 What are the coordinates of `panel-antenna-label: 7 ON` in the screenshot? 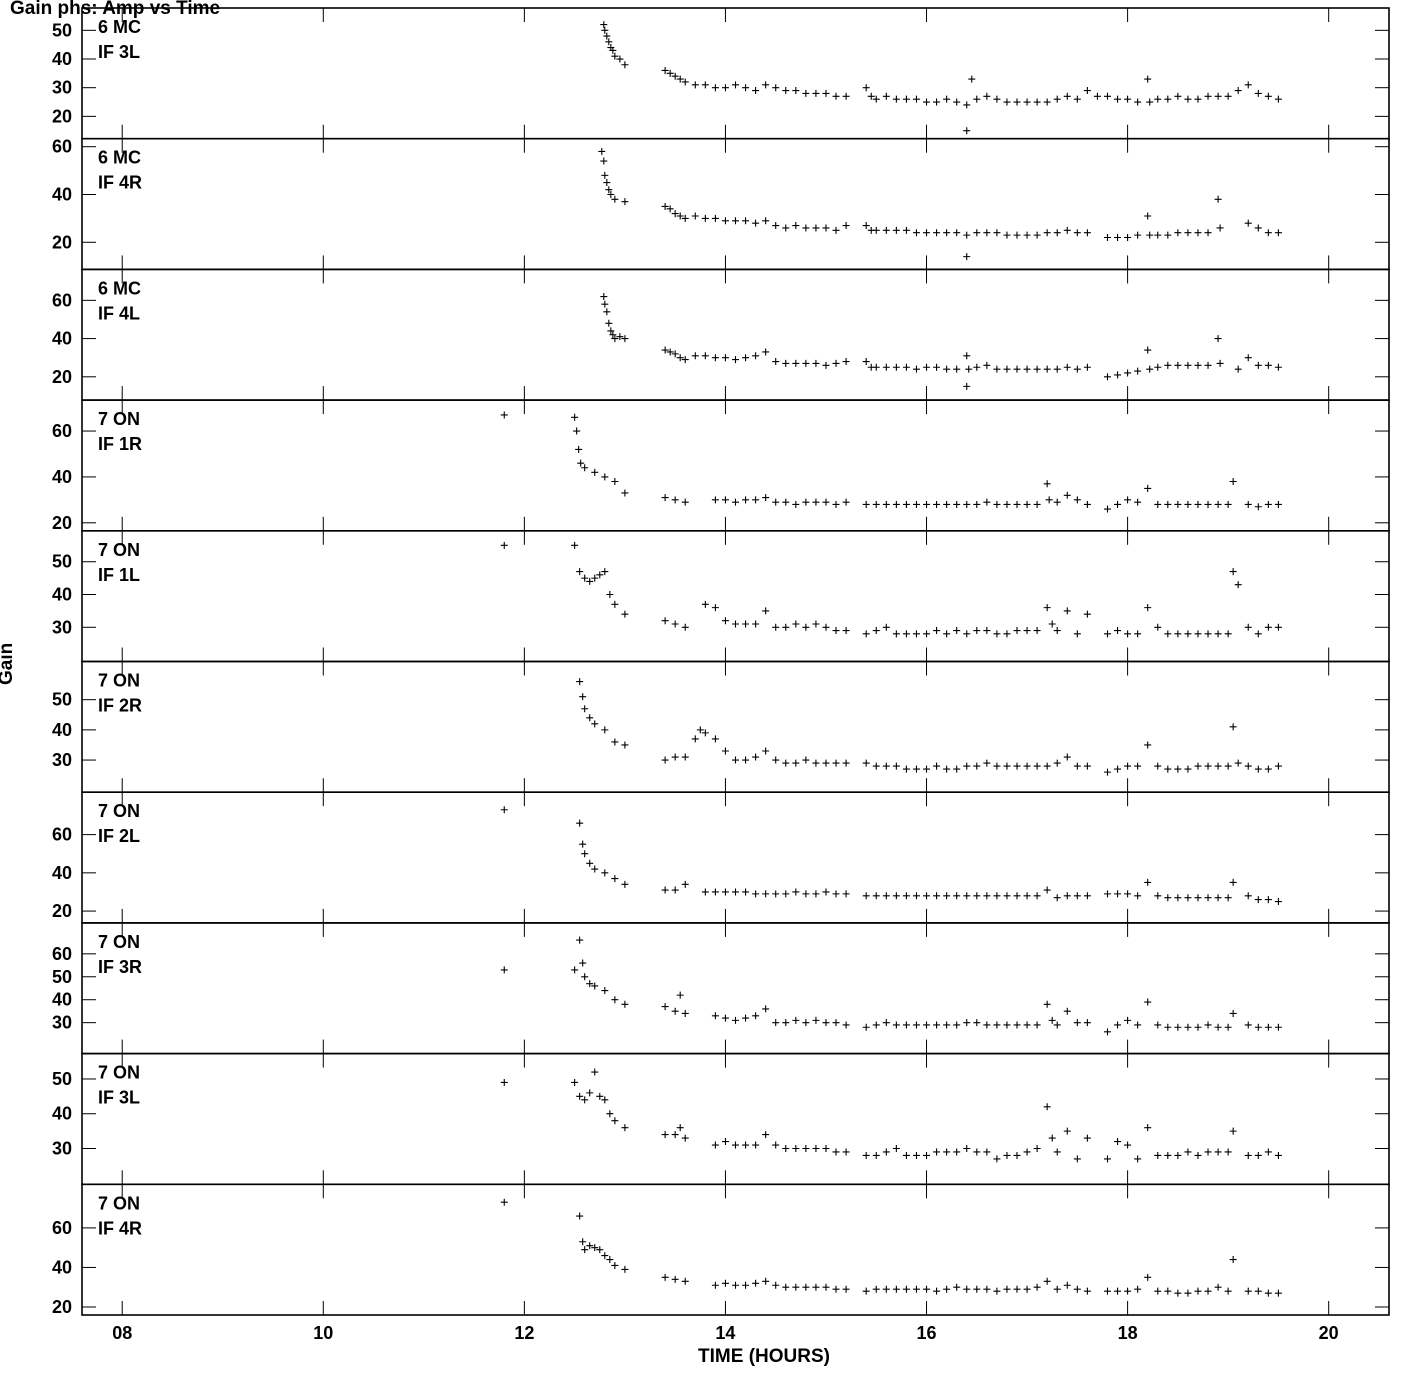 It's located at (119, 811).